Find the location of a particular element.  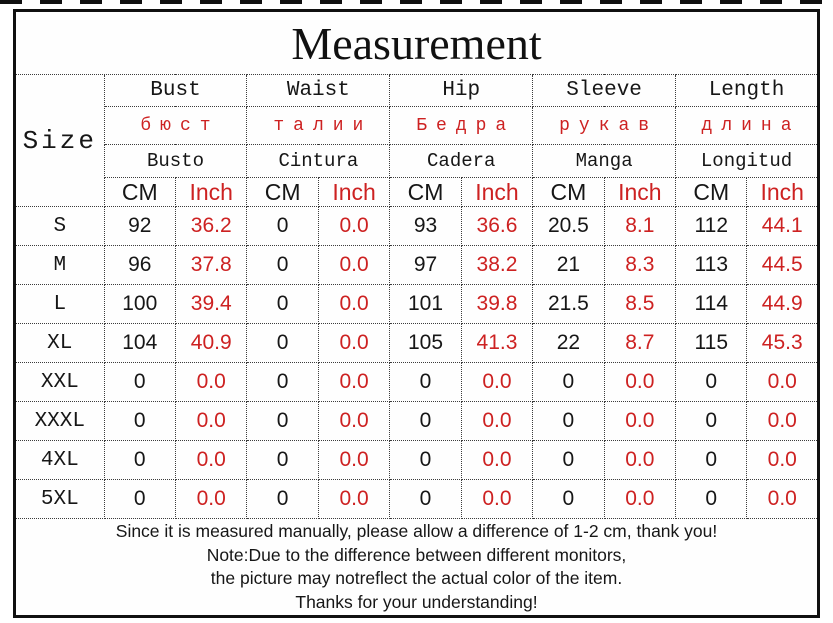

column-header-sleeve-ru: рукав is located at coordinates (604, 125).